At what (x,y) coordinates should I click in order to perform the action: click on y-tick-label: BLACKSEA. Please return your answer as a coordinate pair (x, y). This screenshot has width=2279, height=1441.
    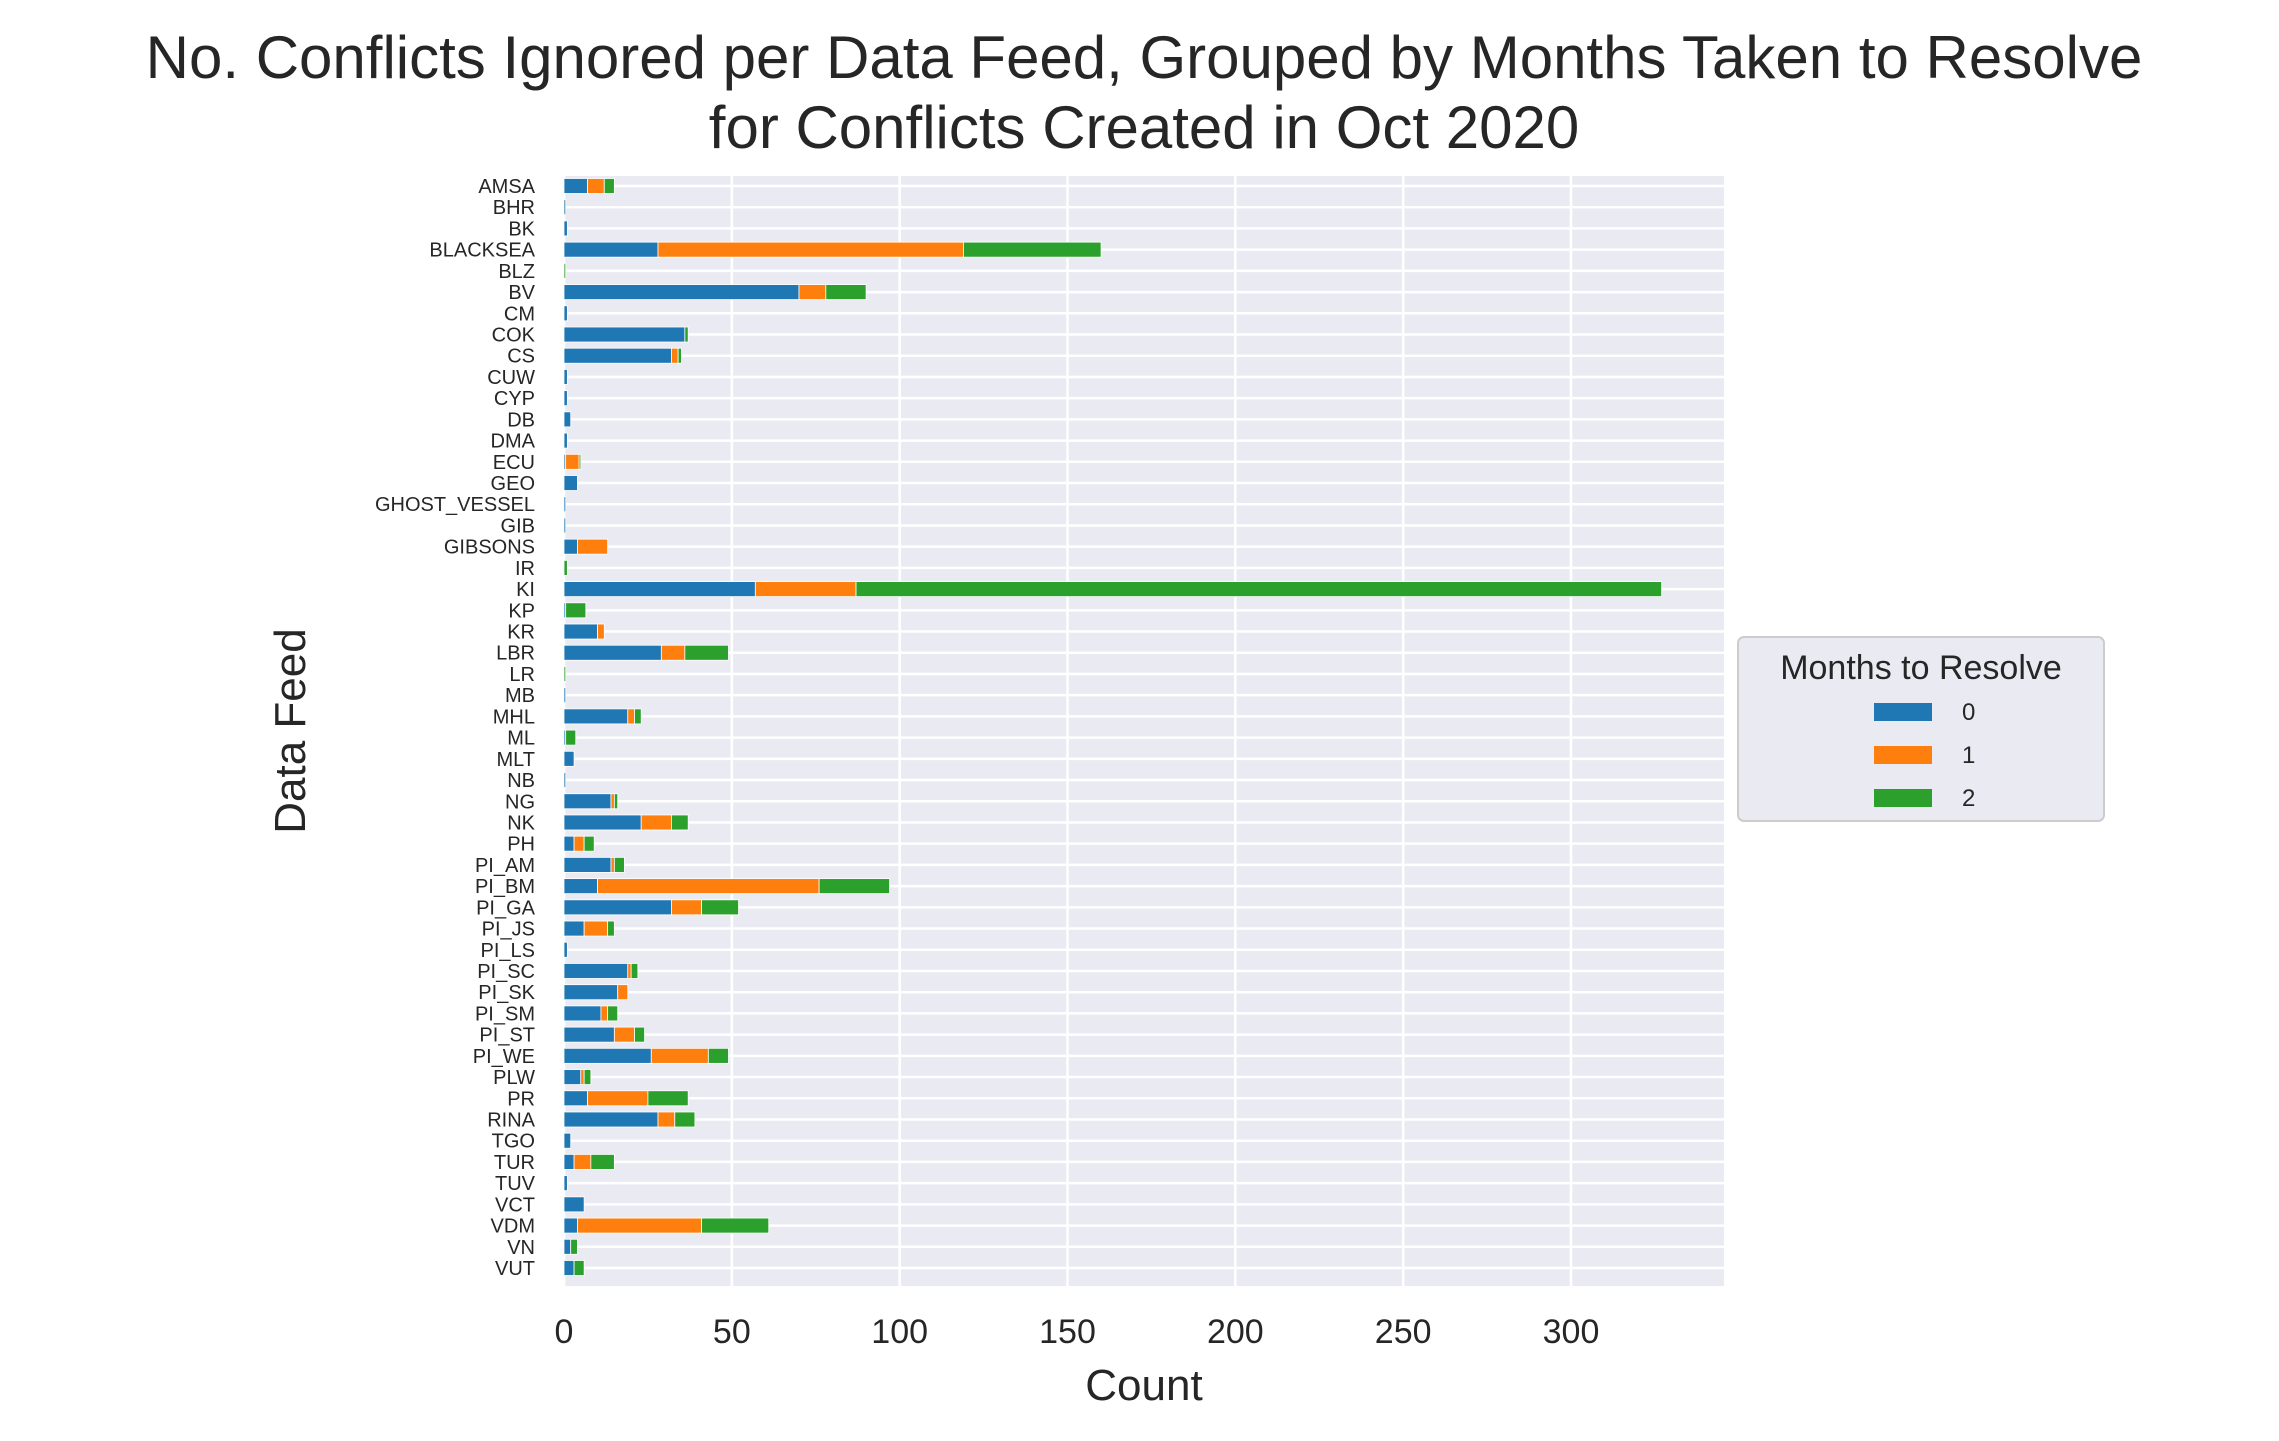
    Looking at the image, I should click on (482, 251).